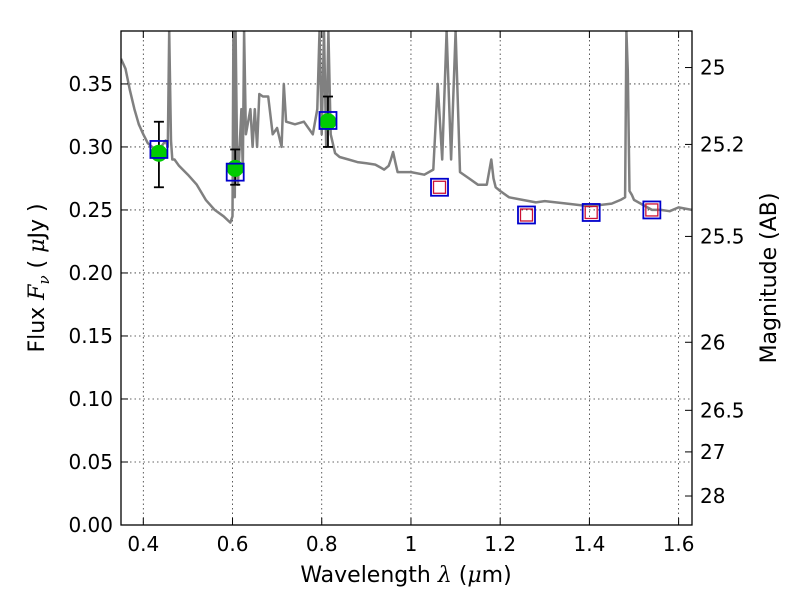  Describe the element at coordinates (722, 236) in the screenshot. I see `right-tick-label: 25.5` at that location.